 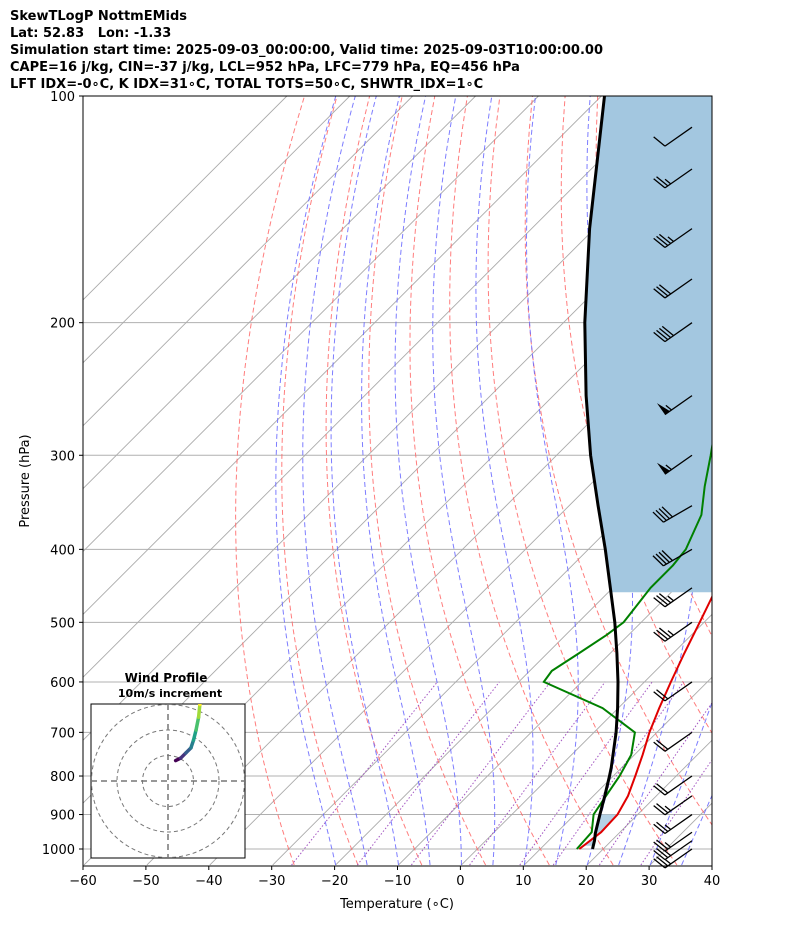 What do you see at coordinates (170, 693) in the screenshot?
I see `hodograph-subtitle: 10m/s increment` at bounding box center [170, 693].